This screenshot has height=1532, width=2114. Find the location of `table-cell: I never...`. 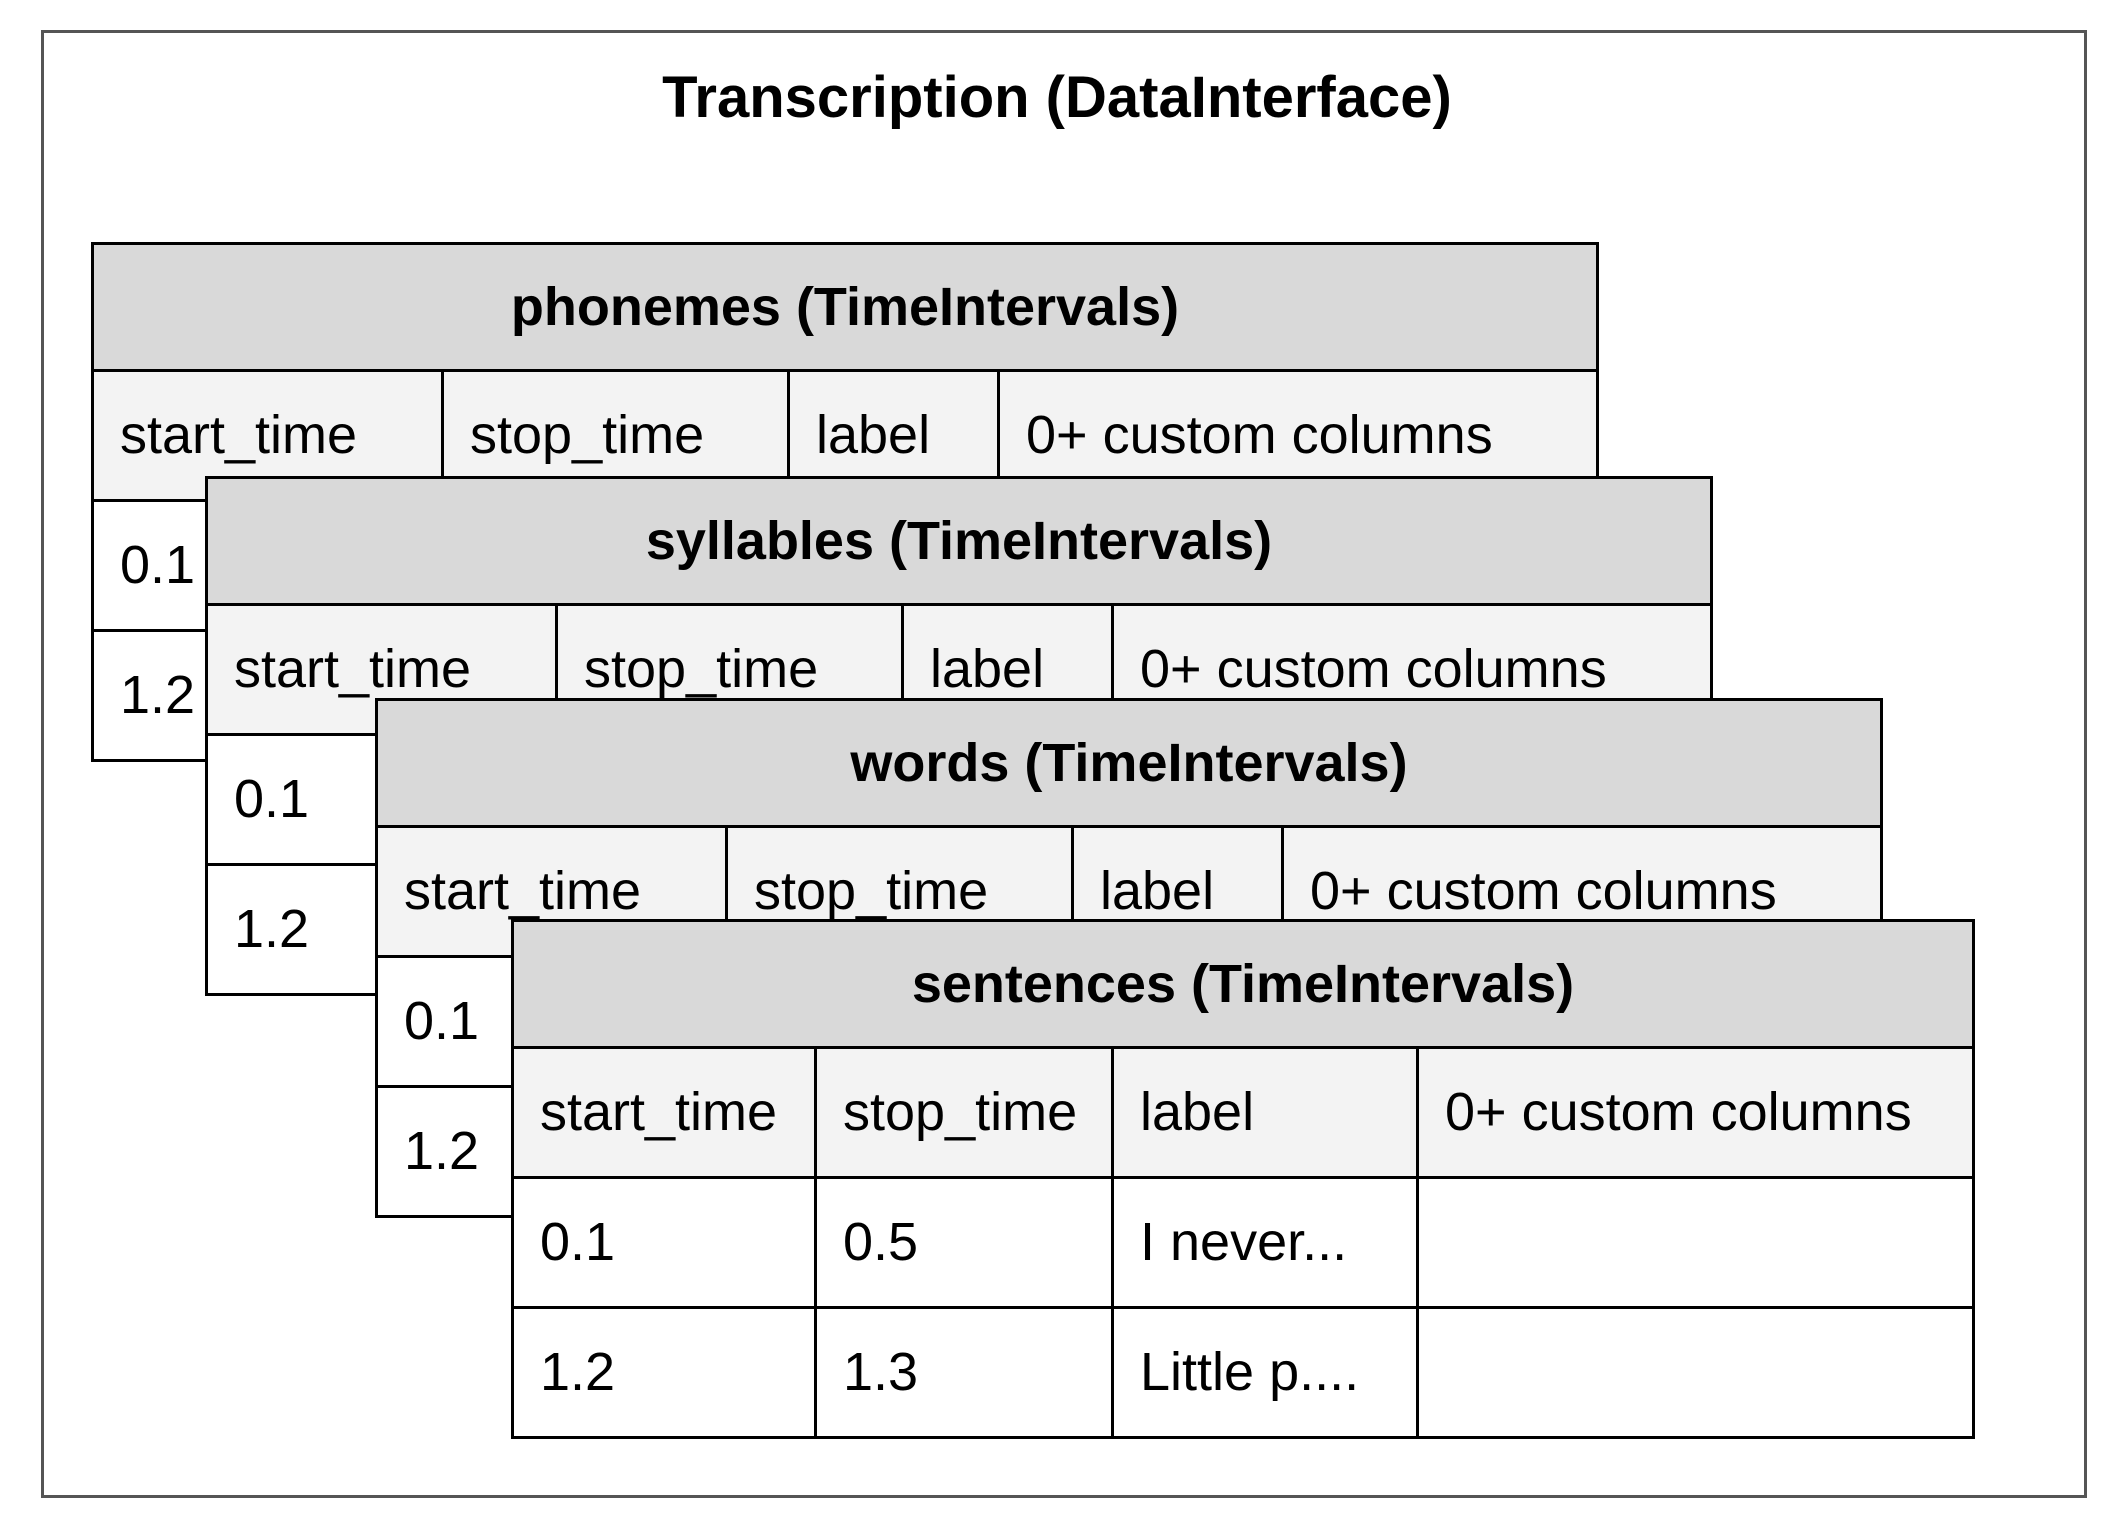

table-cell: I never... is located at coordinates (1263, 1242).